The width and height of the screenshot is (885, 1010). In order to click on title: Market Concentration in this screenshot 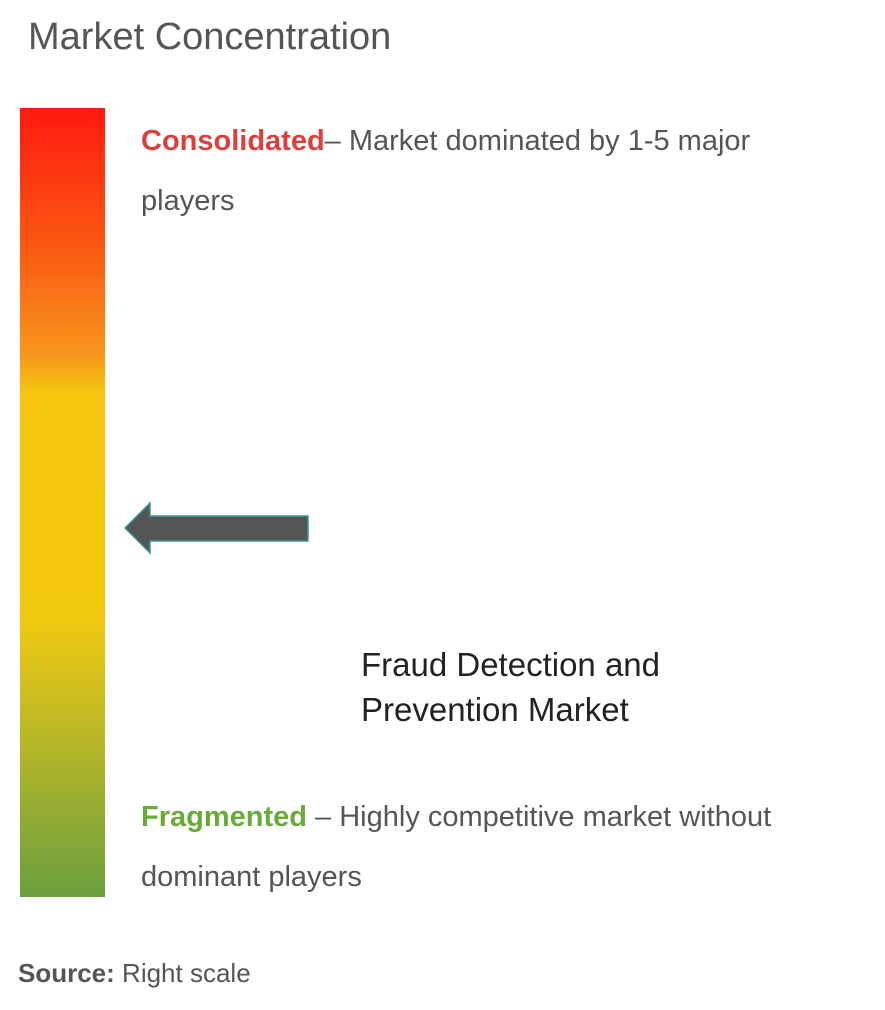, I will do `click(210, 37)`.